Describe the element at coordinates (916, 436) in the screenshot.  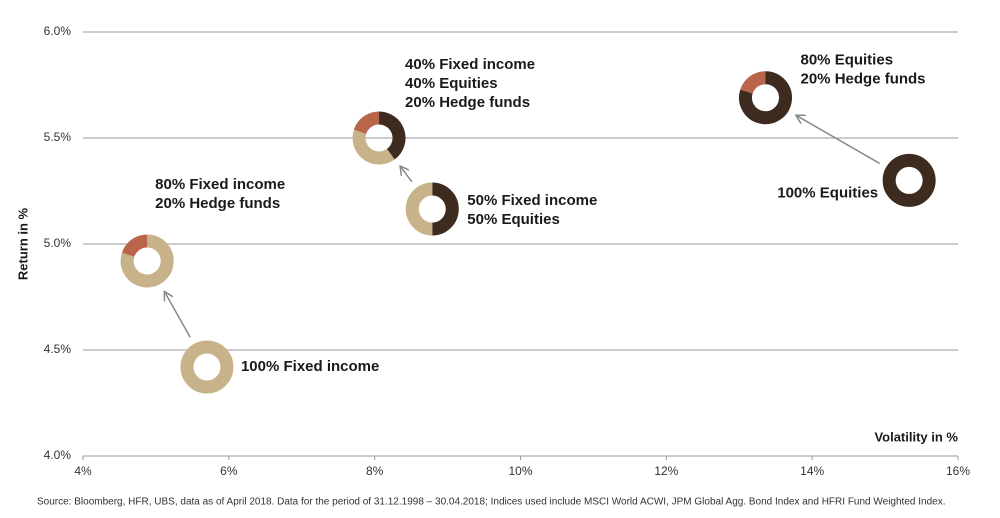
I see `x-axis-title: Volatility in %` at that location.